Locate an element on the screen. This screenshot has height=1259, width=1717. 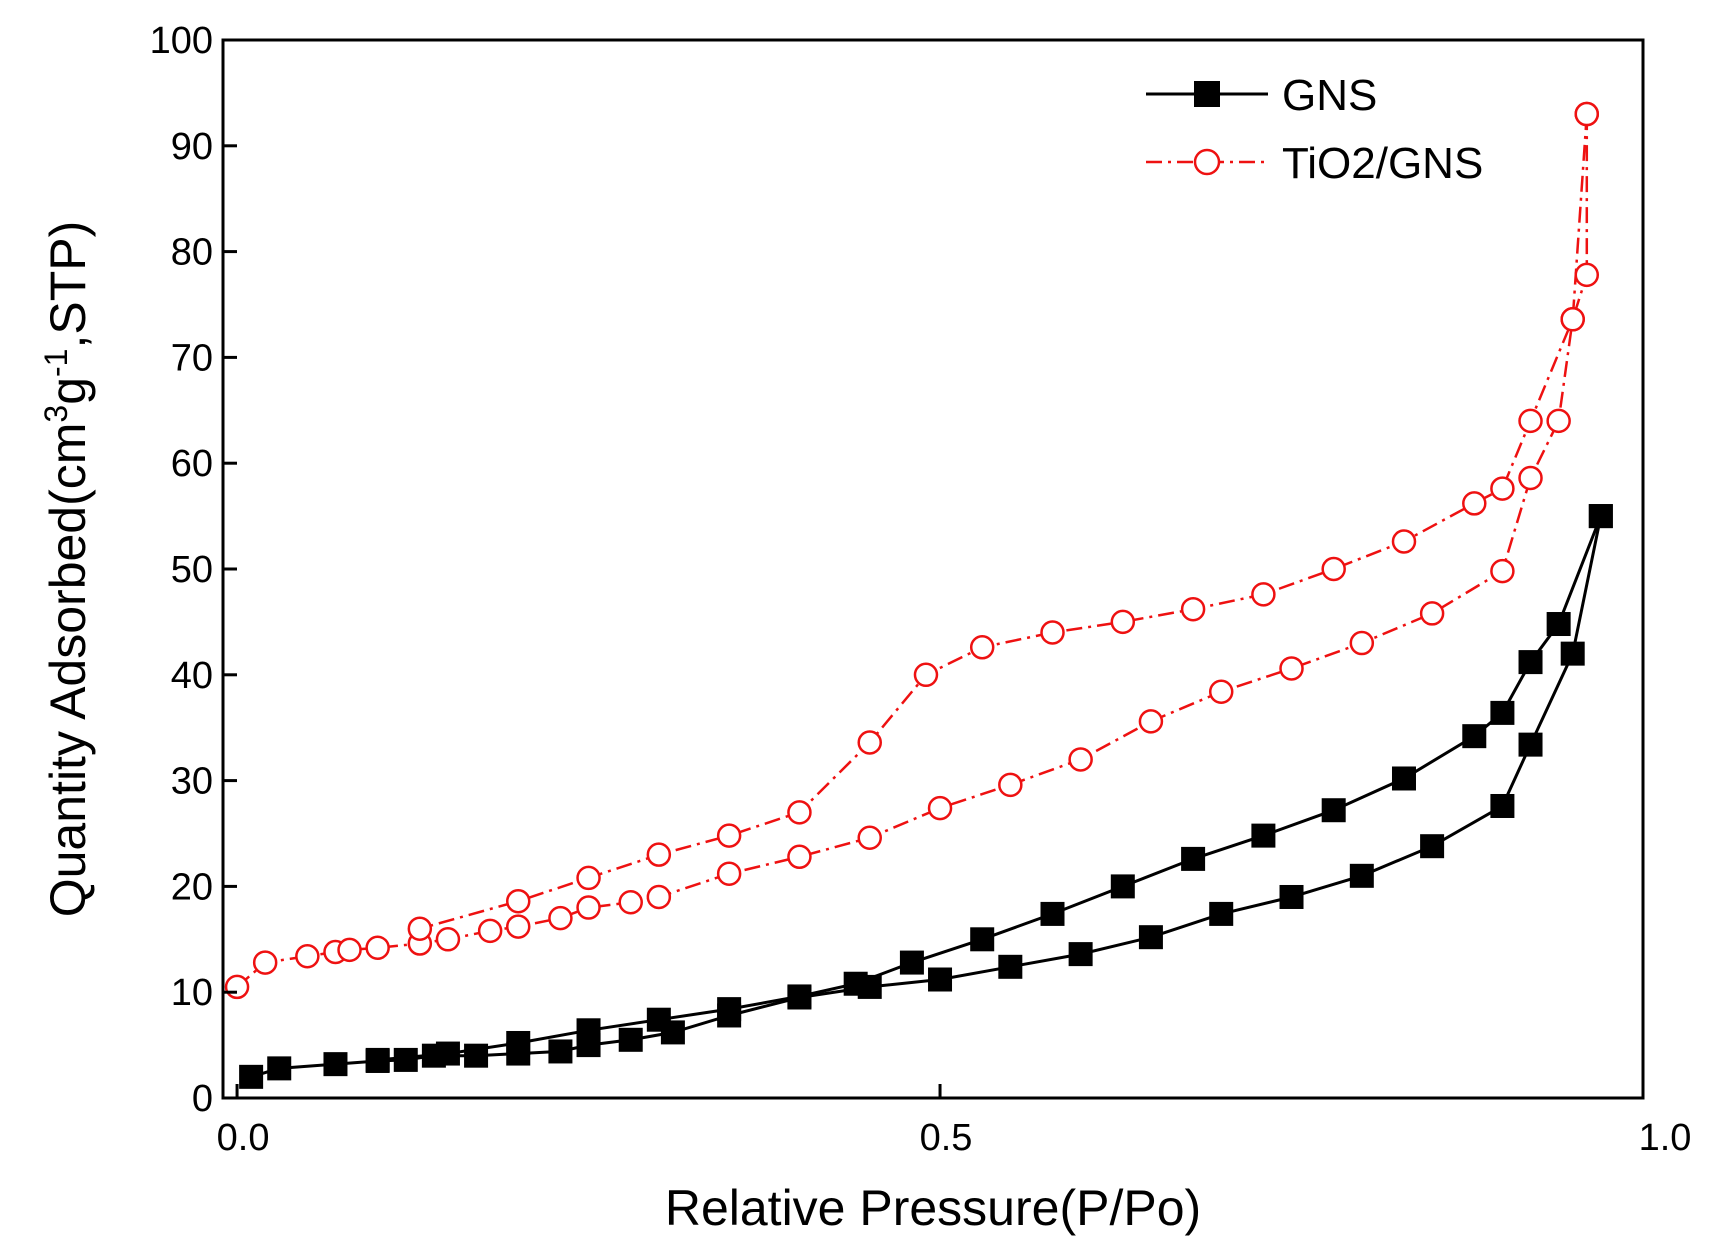
y-axis-title-sup2: -1 is located at coordinates (56, 363).